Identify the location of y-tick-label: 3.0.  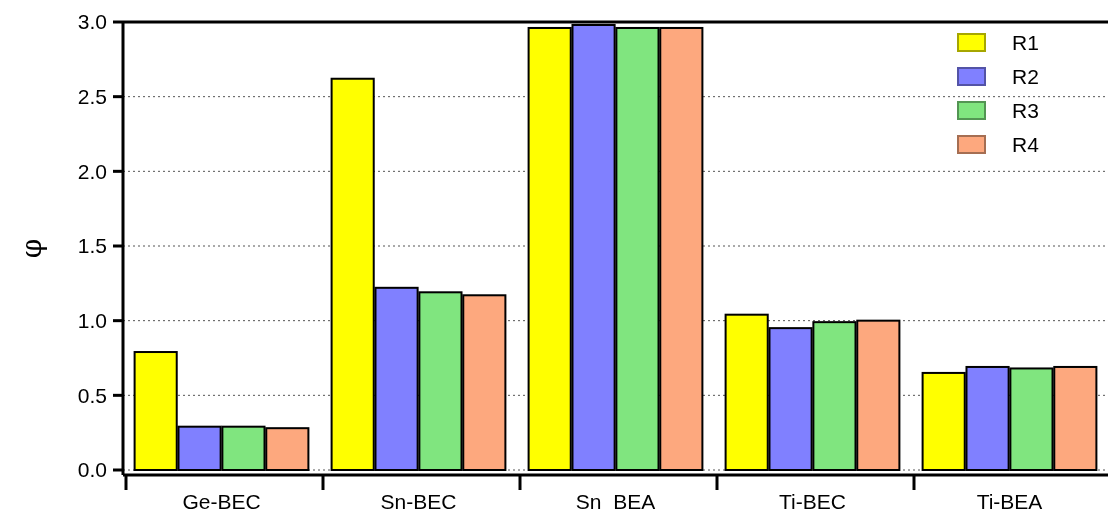
(92, 22).